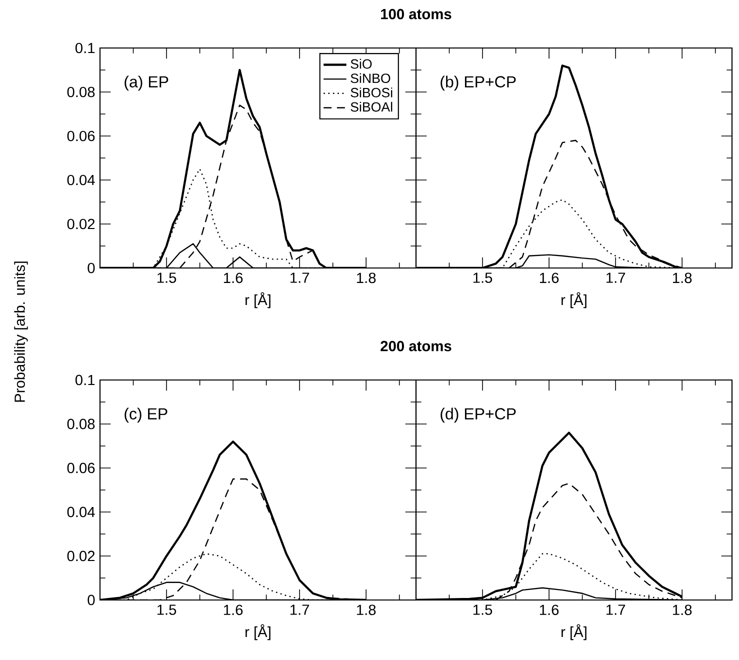  Describe the element at coordinates (146, 415) in the screenshot. I see `annotation: (c) EP` at that location.